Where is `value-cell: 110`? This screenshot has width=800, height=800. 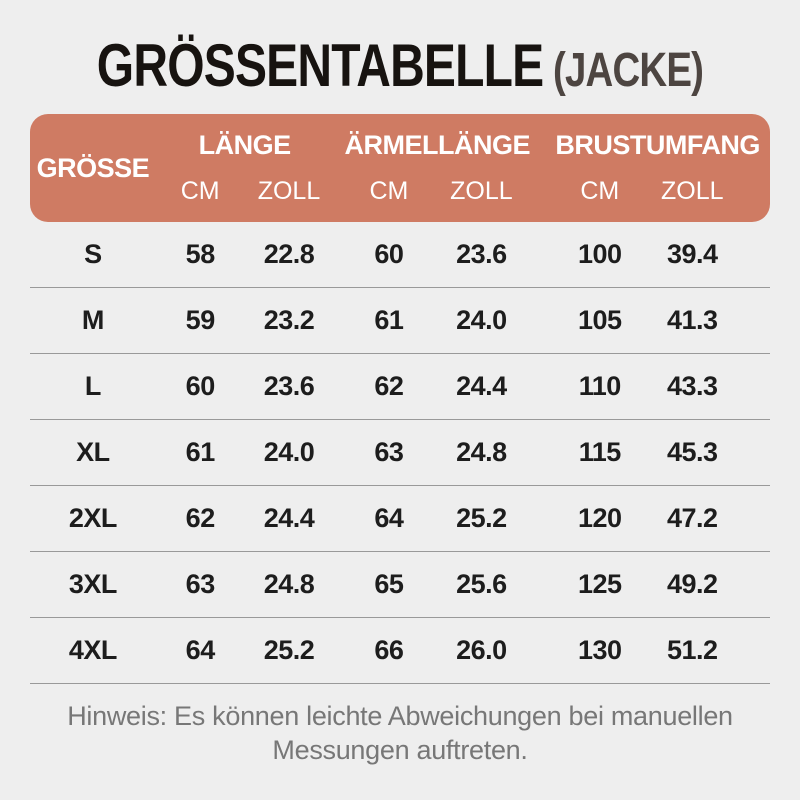
value-cell: 110 is located at coordinates (600, 386).